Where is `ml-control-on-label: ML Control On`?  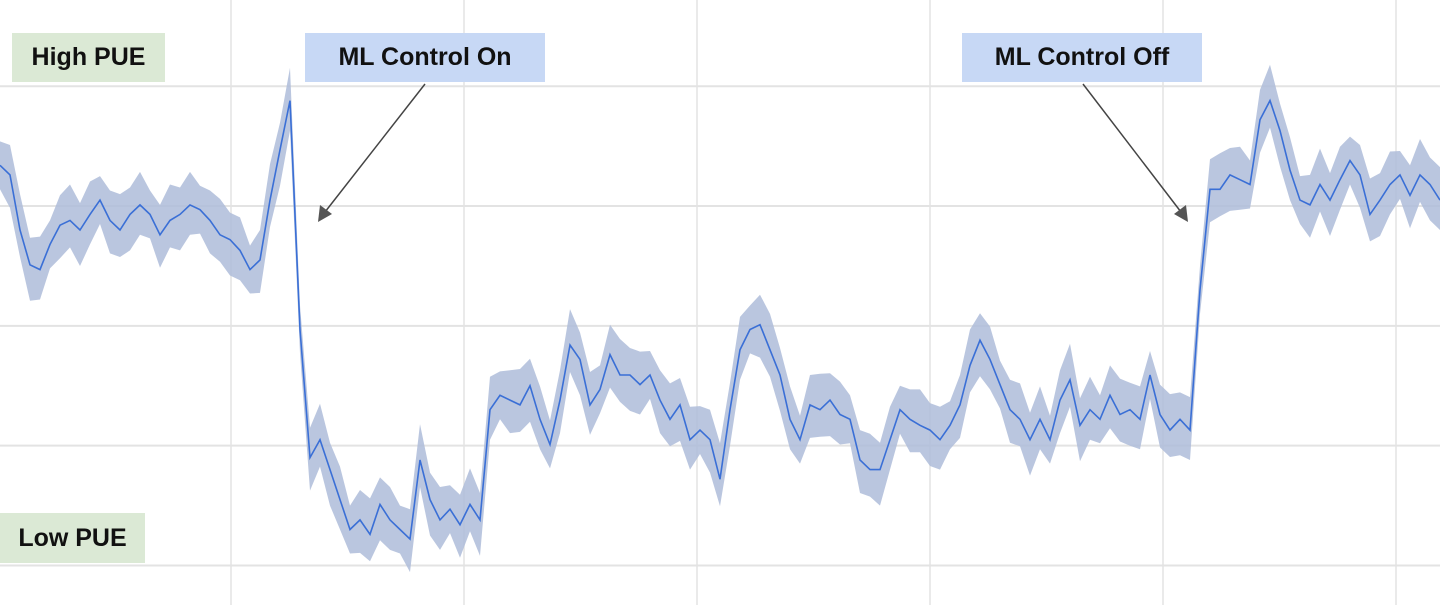
ml-control-on-label: ML Control On is located at coordinates (425, 57).